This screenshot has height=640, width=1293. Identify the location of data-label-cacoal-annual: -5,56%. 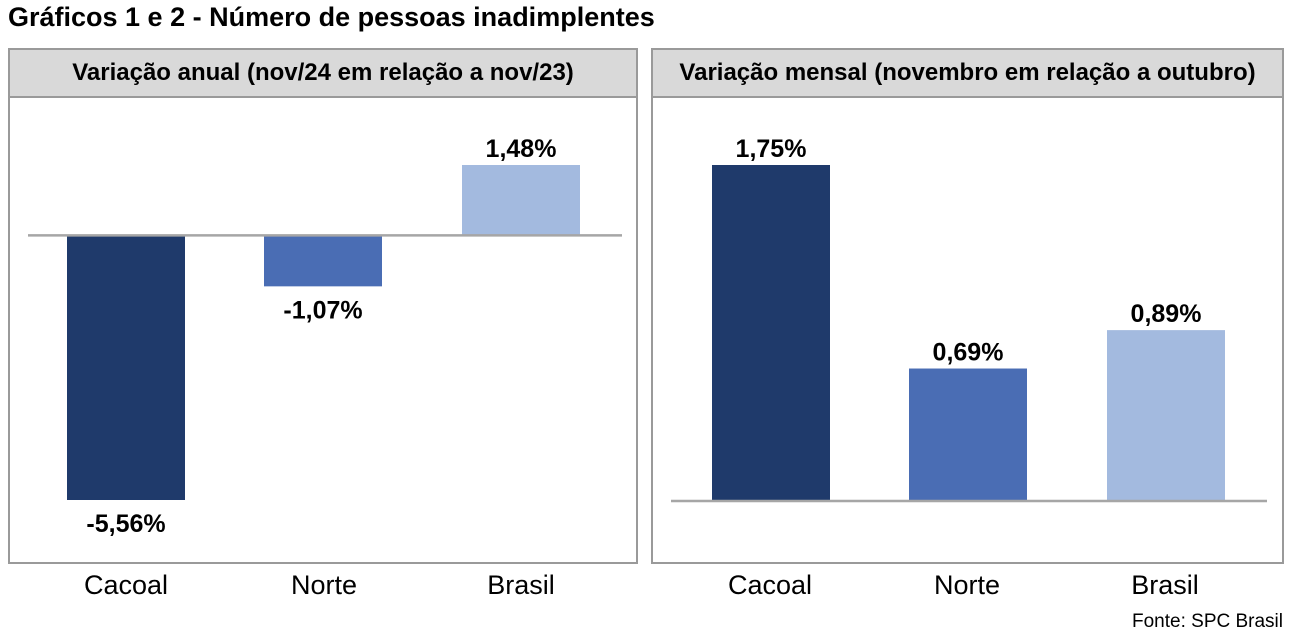
(125, 524).